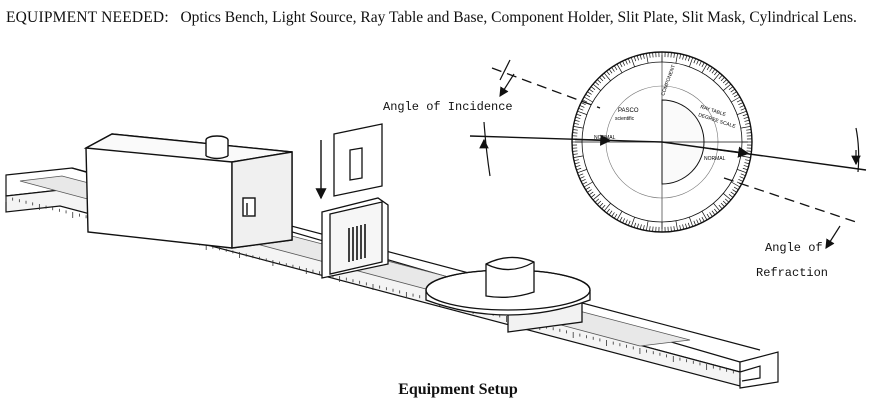 The height and width of the screenshot is (416, 876). Describe the element at coordinates (794, 248) in the screenshot. I see `angle-of-refraction-label-1: Angle of` at that location.